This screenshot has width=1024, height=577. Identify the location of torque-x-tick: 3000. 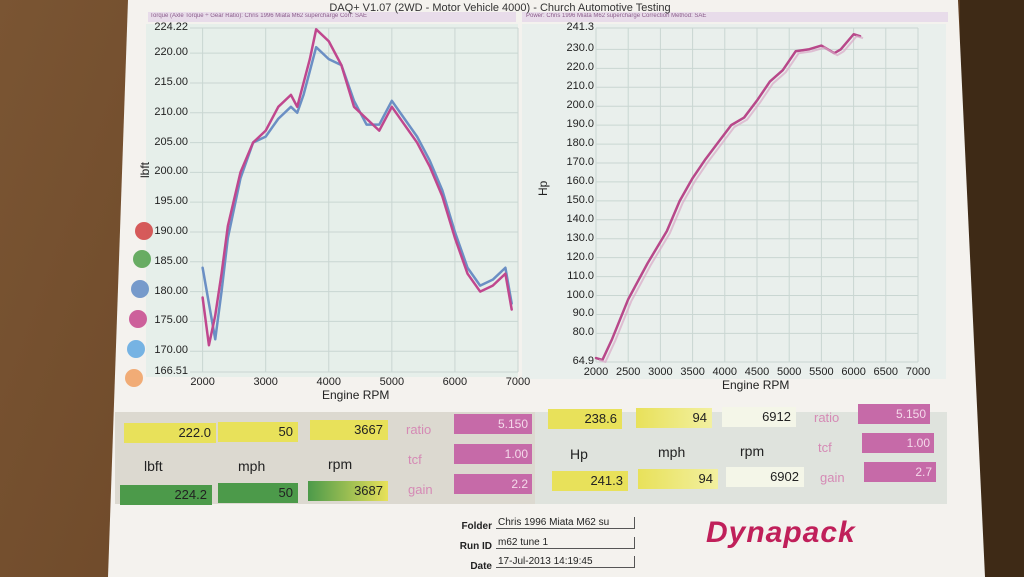
(265, 382).